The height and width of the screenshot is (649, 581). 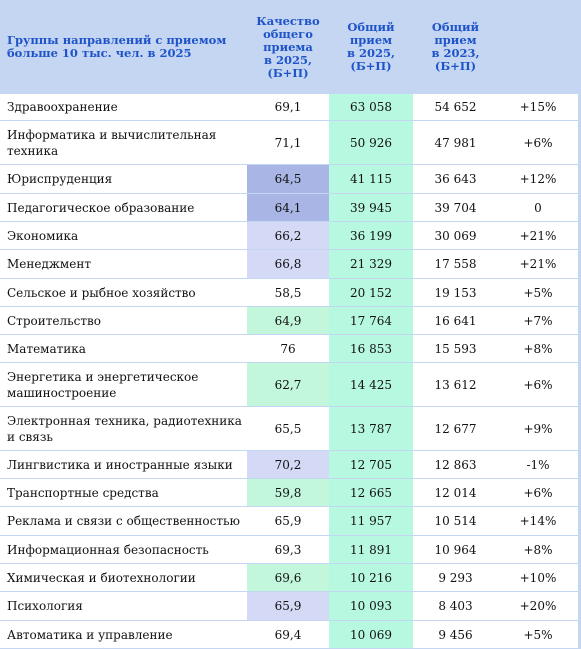 I want to click on admission-2025-cell: 12 705, so click(x=371, y=464).